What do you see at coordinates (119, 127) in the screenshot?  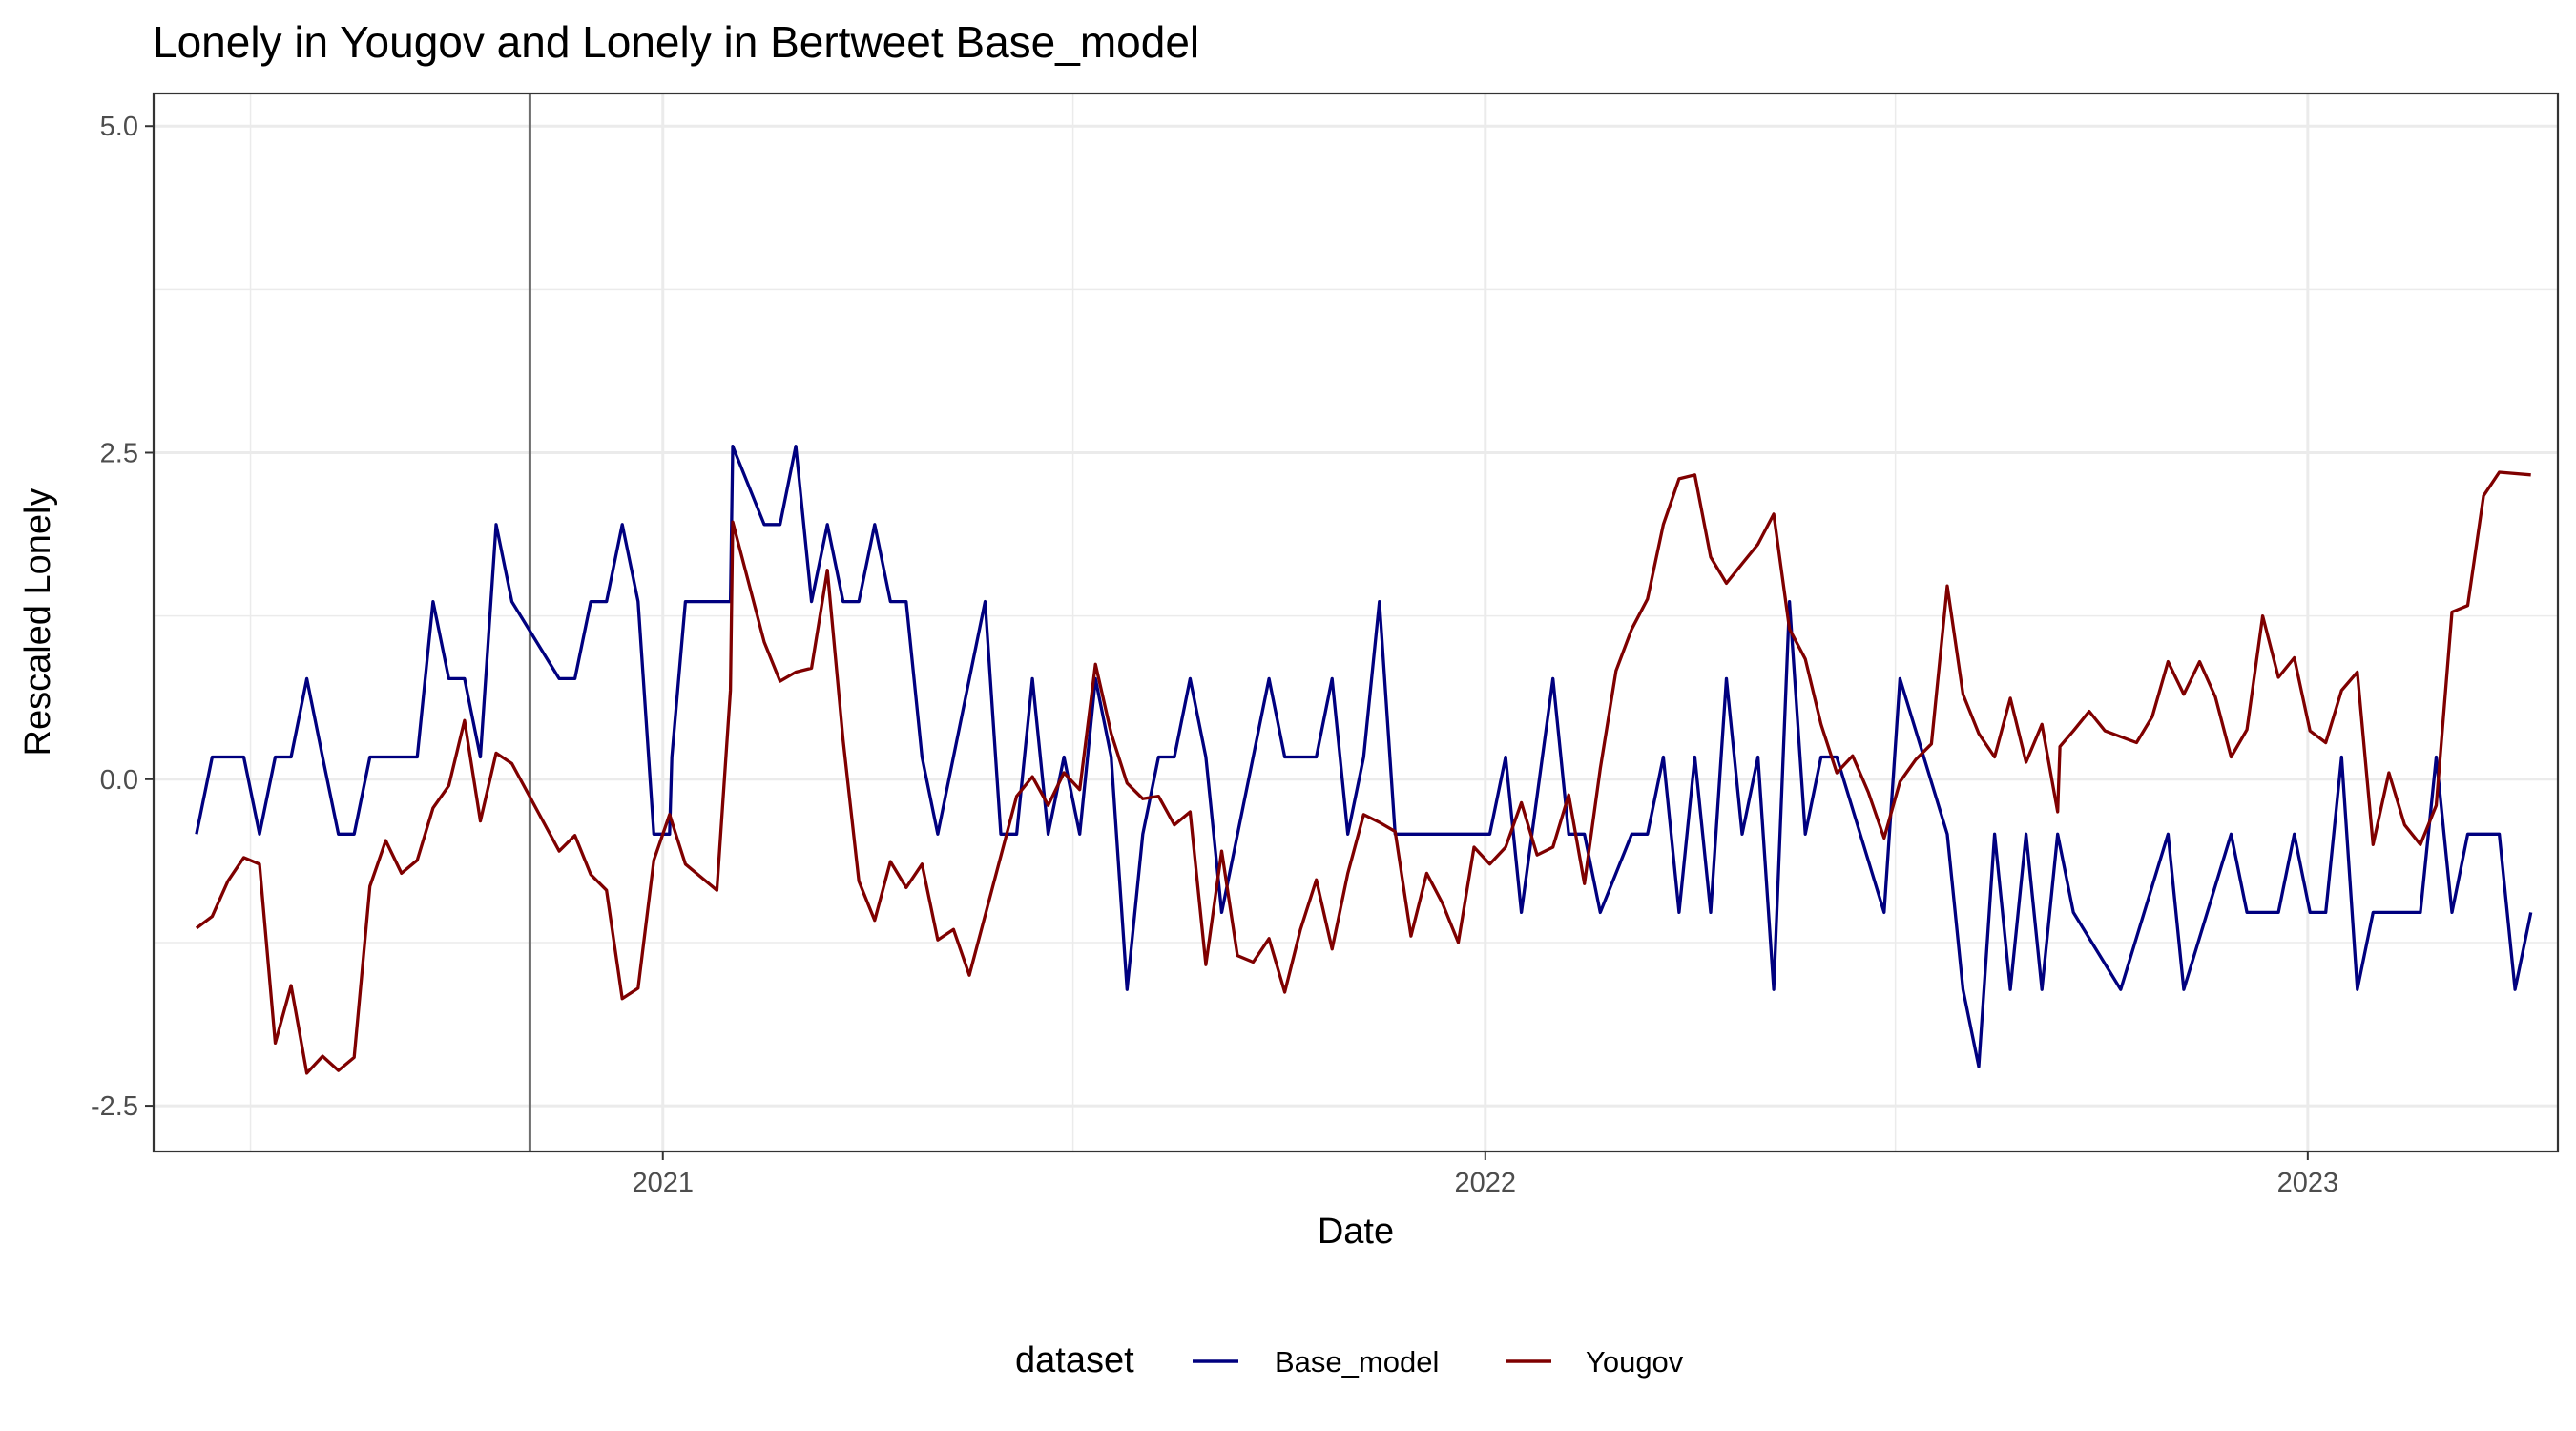 I see `y-tick-label: 5.0` at bounding box center [119, 127].